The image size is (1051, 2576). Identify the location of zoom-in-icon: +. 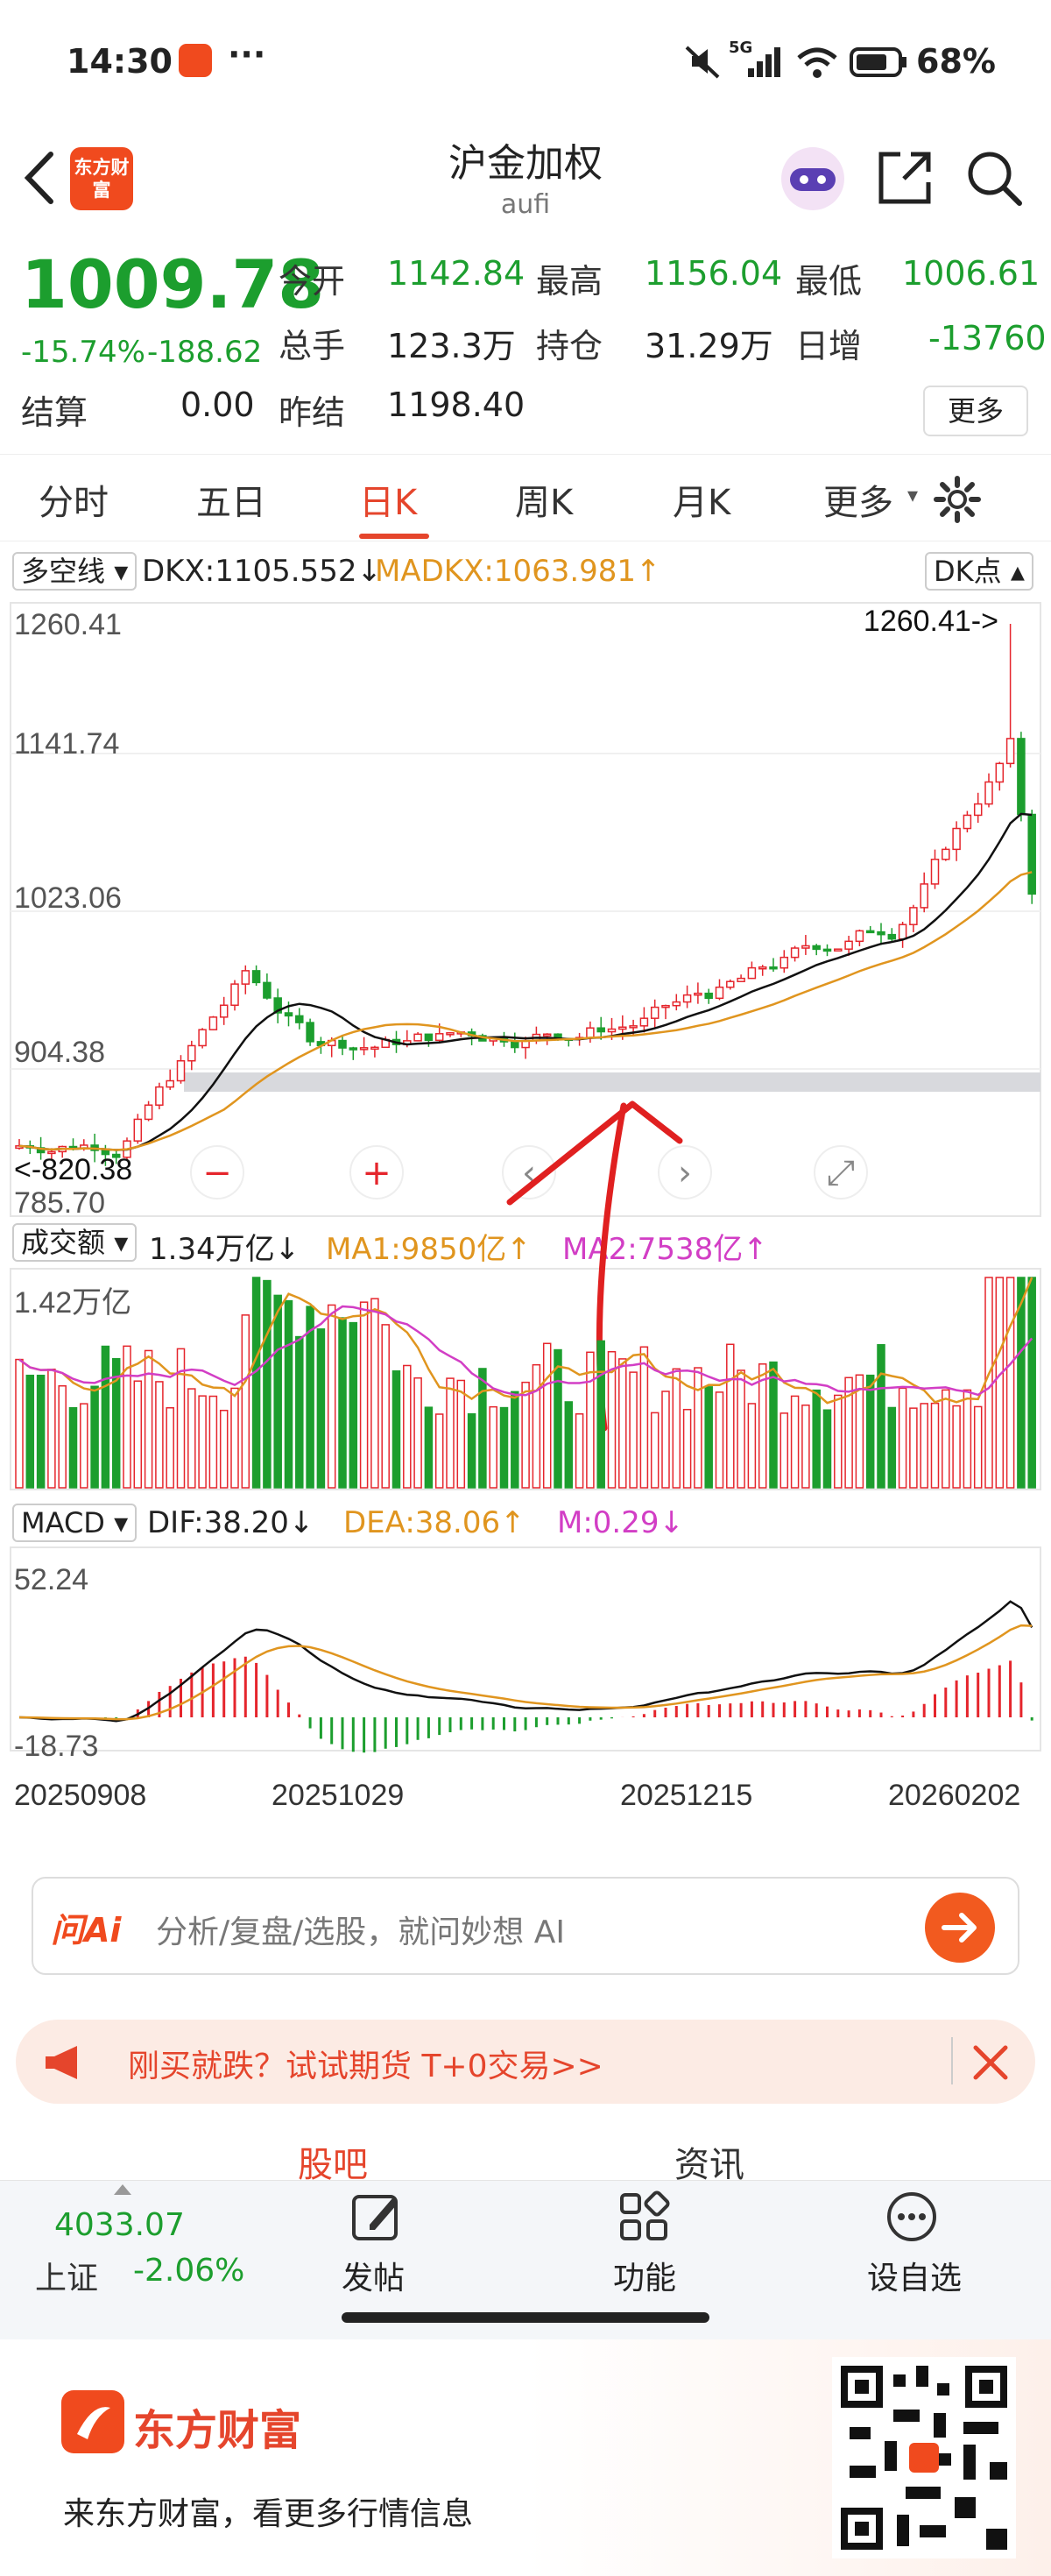
(377, 1173).